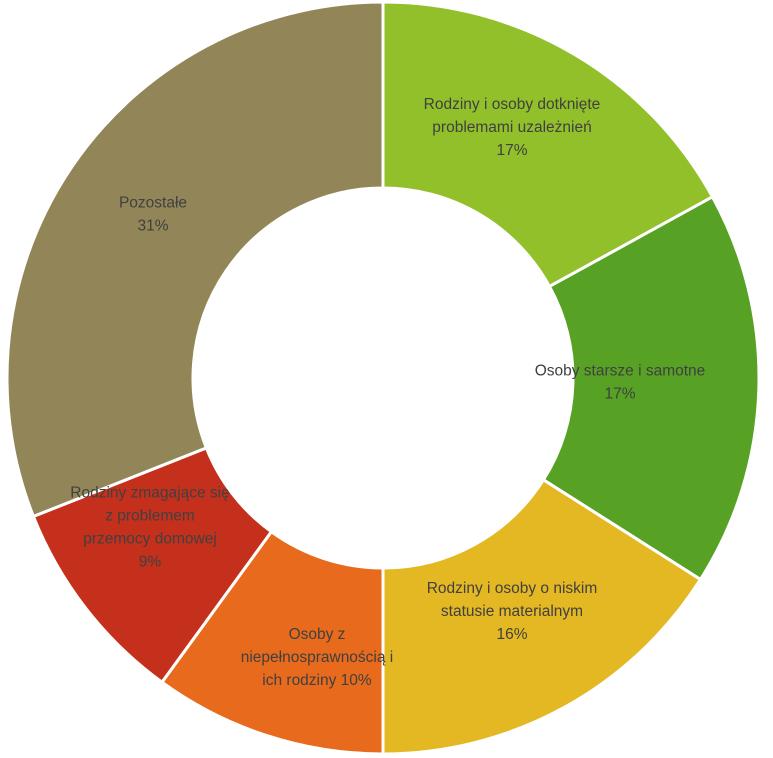  What do you see at coordinates (620, 383) in the screenshot?
I see `slice-label-elderly: Osoby starsze i samotne 17%` at bounding box center [620, 383].